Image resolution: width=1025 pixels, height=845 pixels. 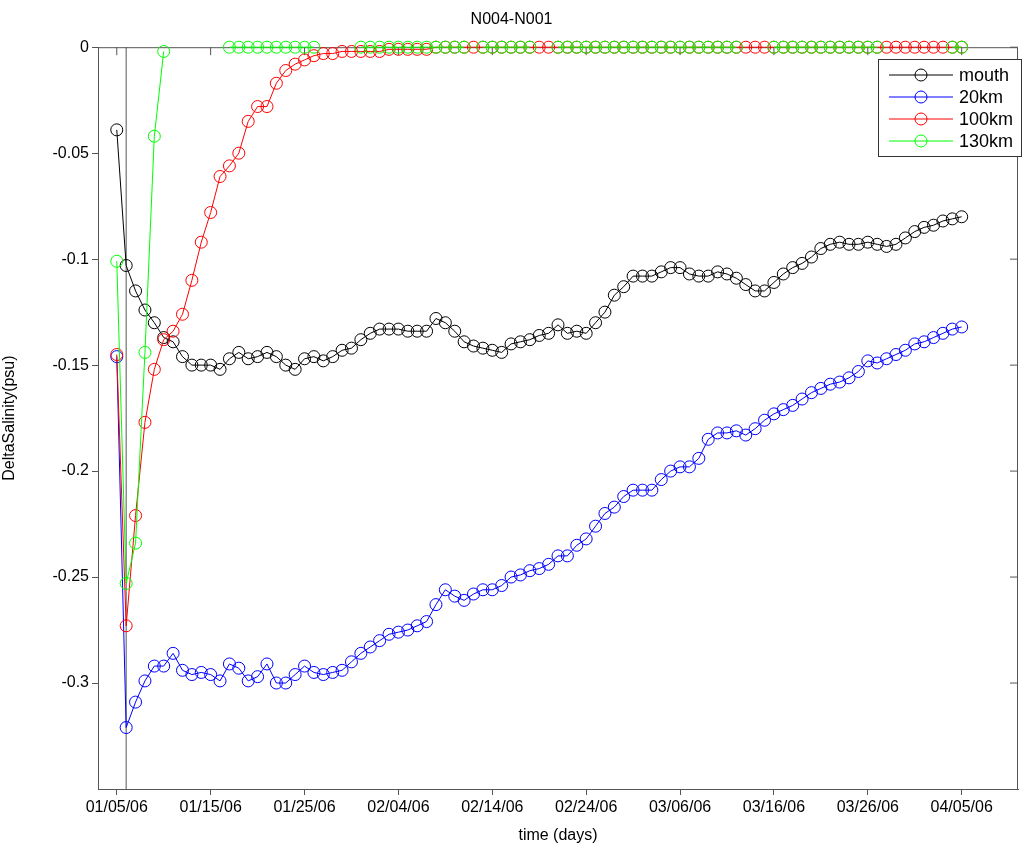 I want to click on legend-label: mouth, so click(x=983, y=75).